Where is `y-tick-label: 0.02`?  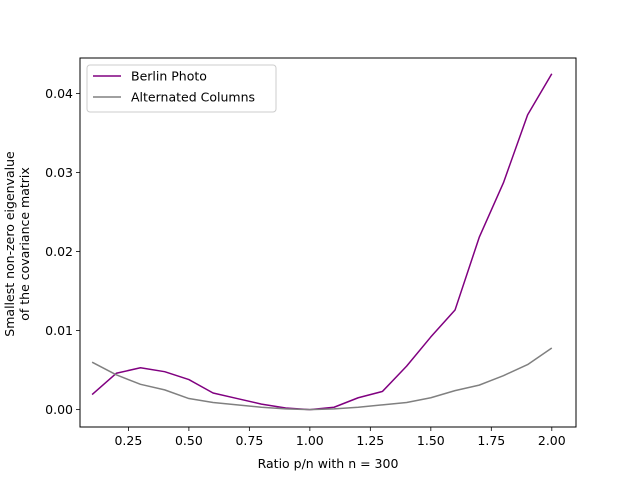
y-tick-label: 0.02 is located at coordinates (59, 251).